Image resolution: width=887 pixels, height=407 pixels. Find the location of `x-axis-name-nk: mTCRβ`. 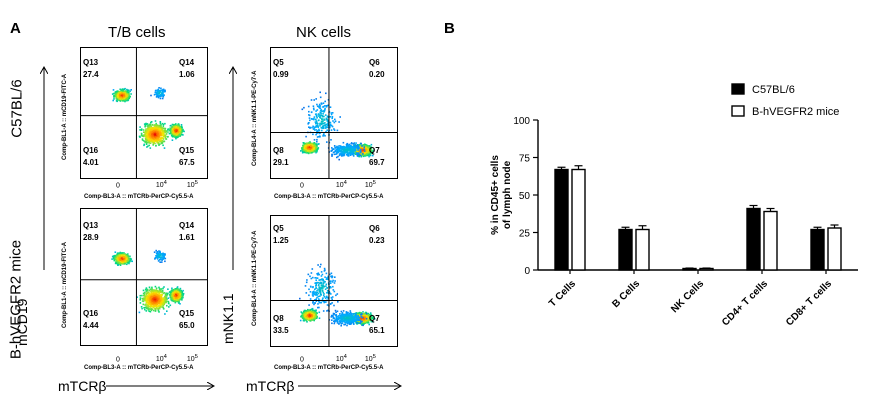

x-axis-name-nk: mTCRβ is located at coordinates (270, 386).